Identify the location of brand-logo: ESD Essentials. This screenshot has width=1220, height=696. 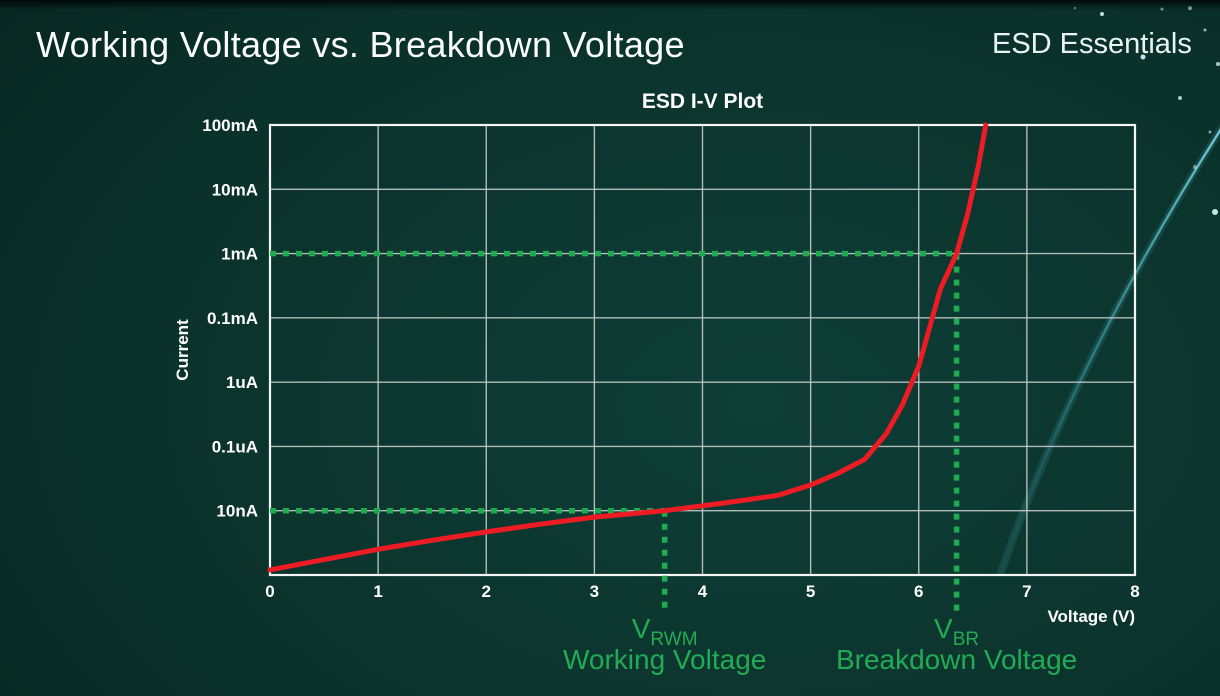
(1092, 44).